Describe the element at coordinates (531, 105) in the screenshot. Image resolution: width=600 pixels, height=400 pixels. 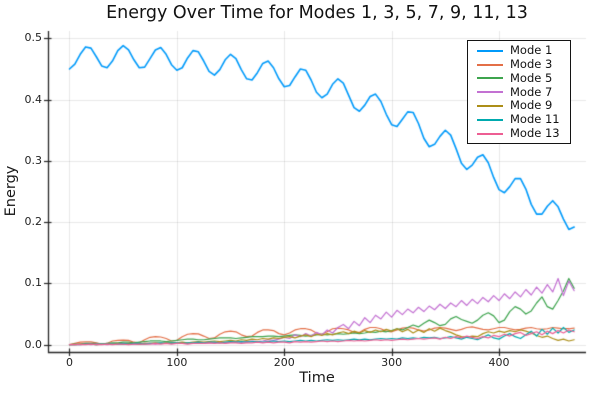
I see `legend-label: Mode 9` at that location.